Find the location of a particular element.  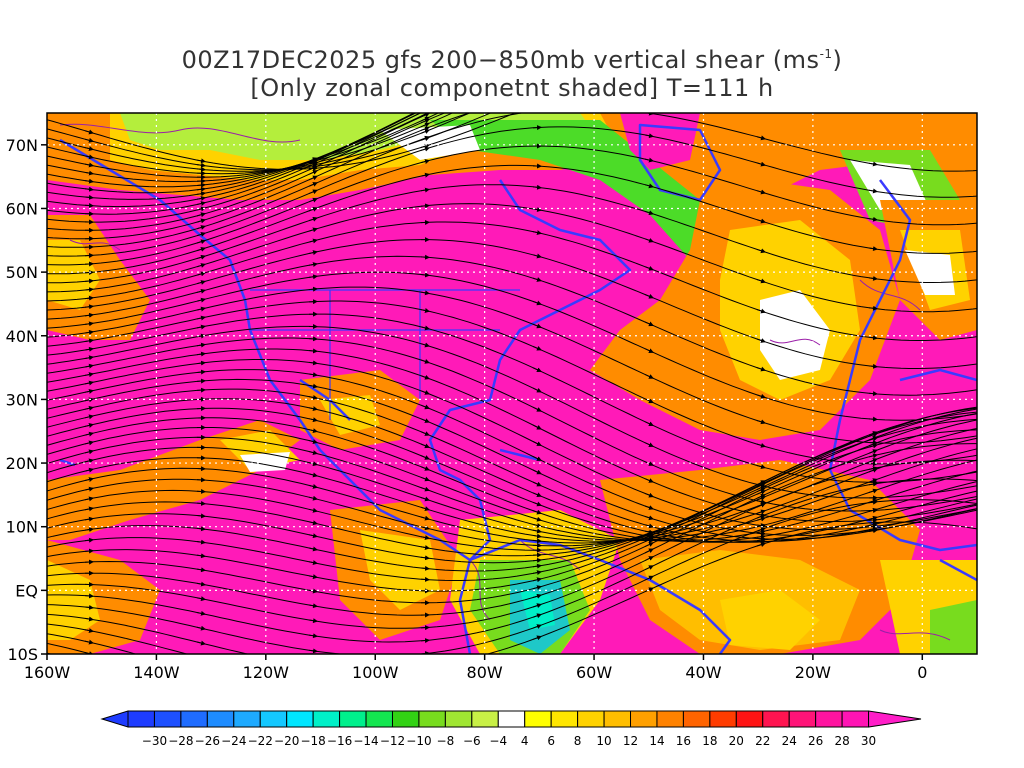

colorbar-label: 22 is located at coordinates (762, 741).